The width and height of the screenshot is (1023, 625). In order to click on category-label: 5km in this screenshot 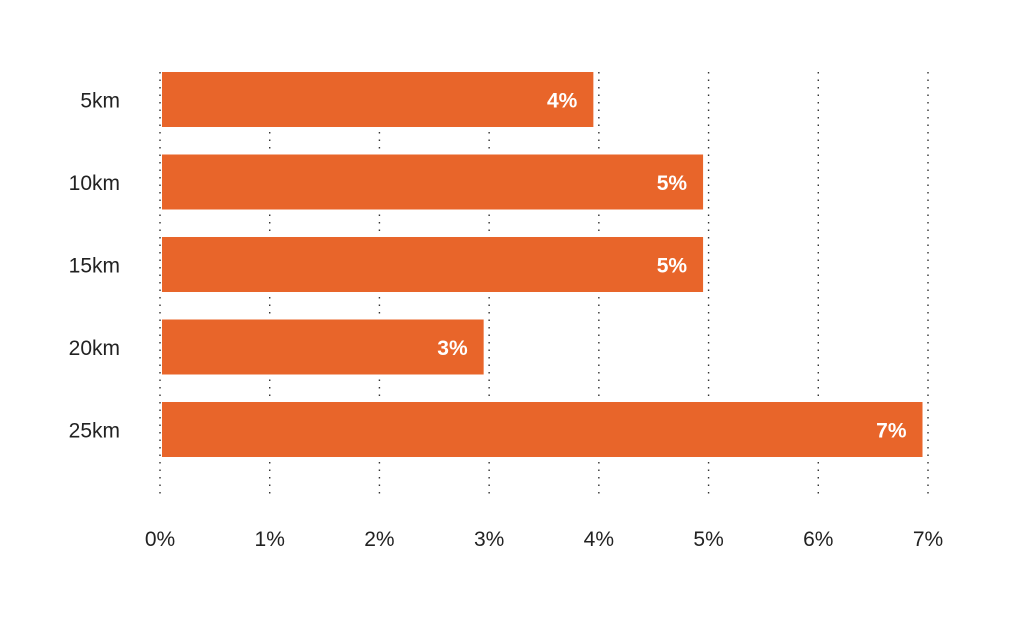, I will do `click(100, 101)`.